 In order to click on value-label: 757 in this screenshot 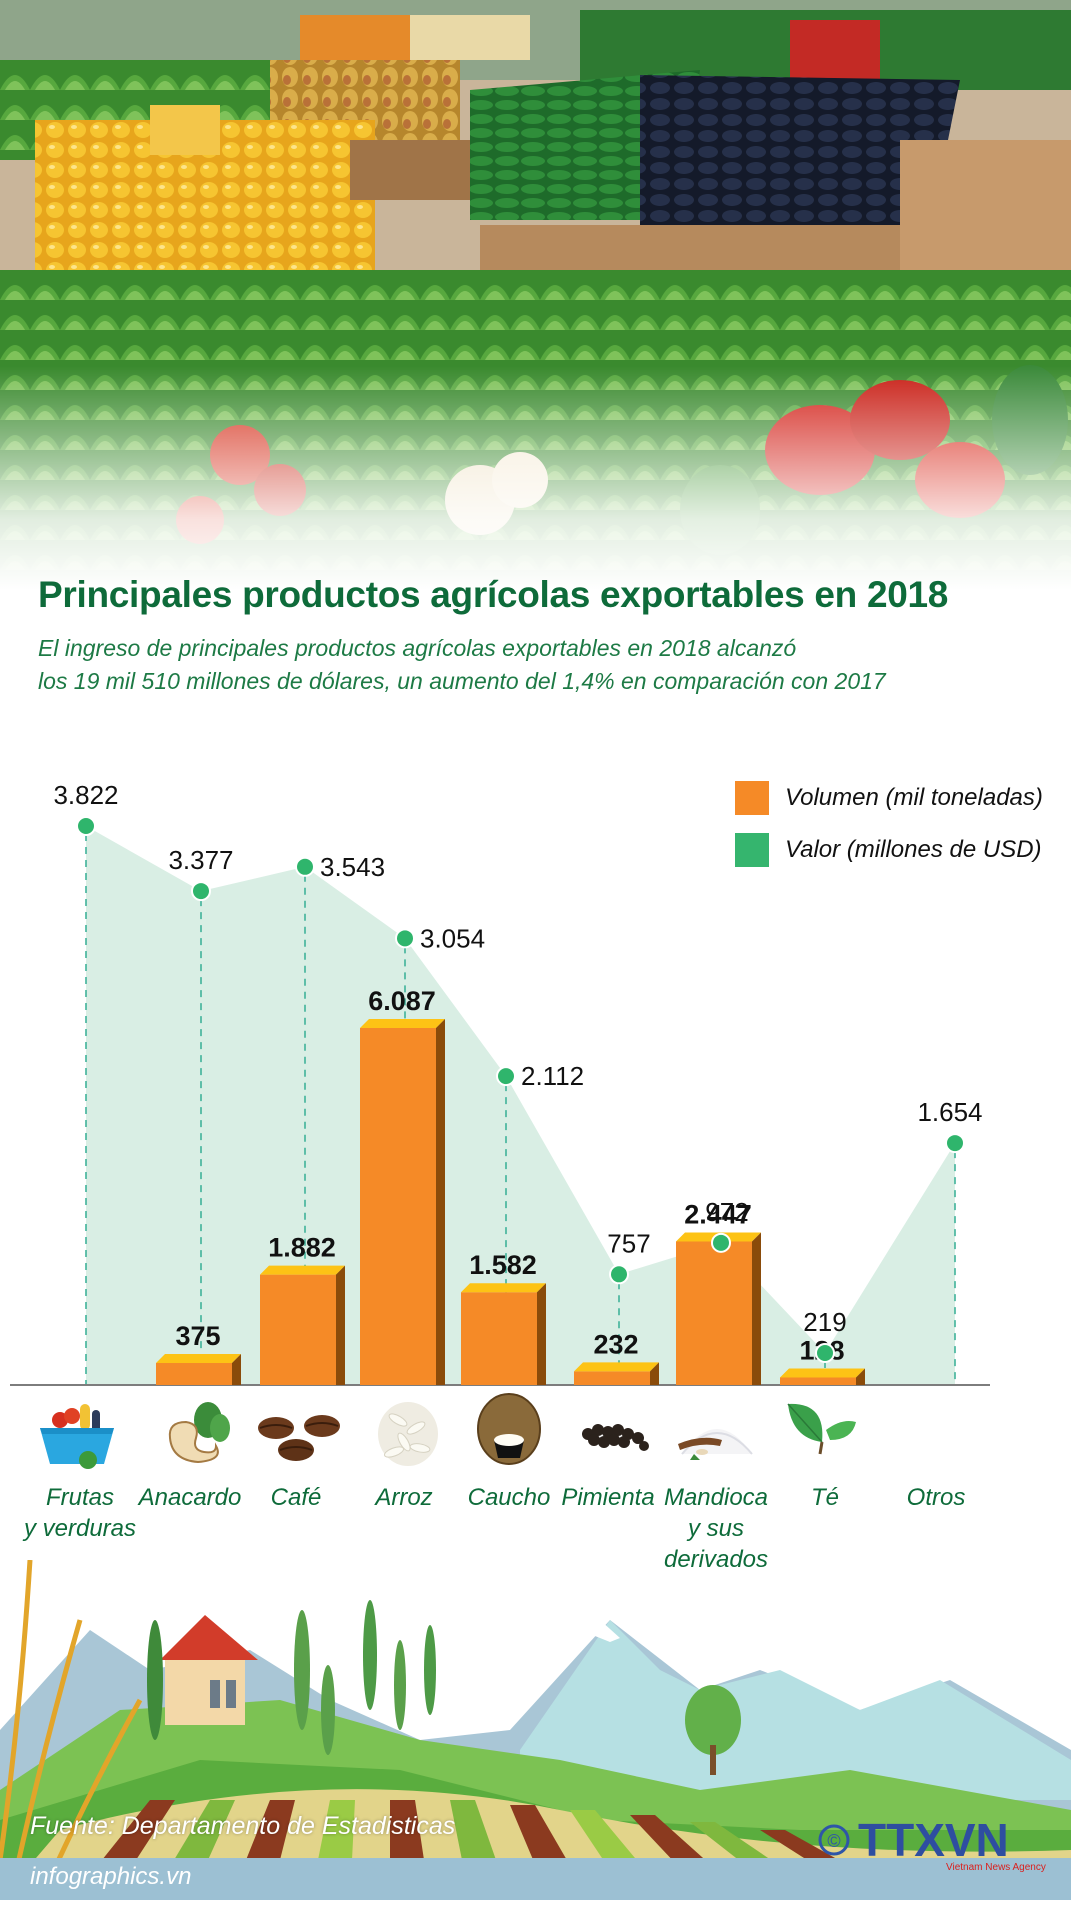, I will do `click(628, 1243)`.